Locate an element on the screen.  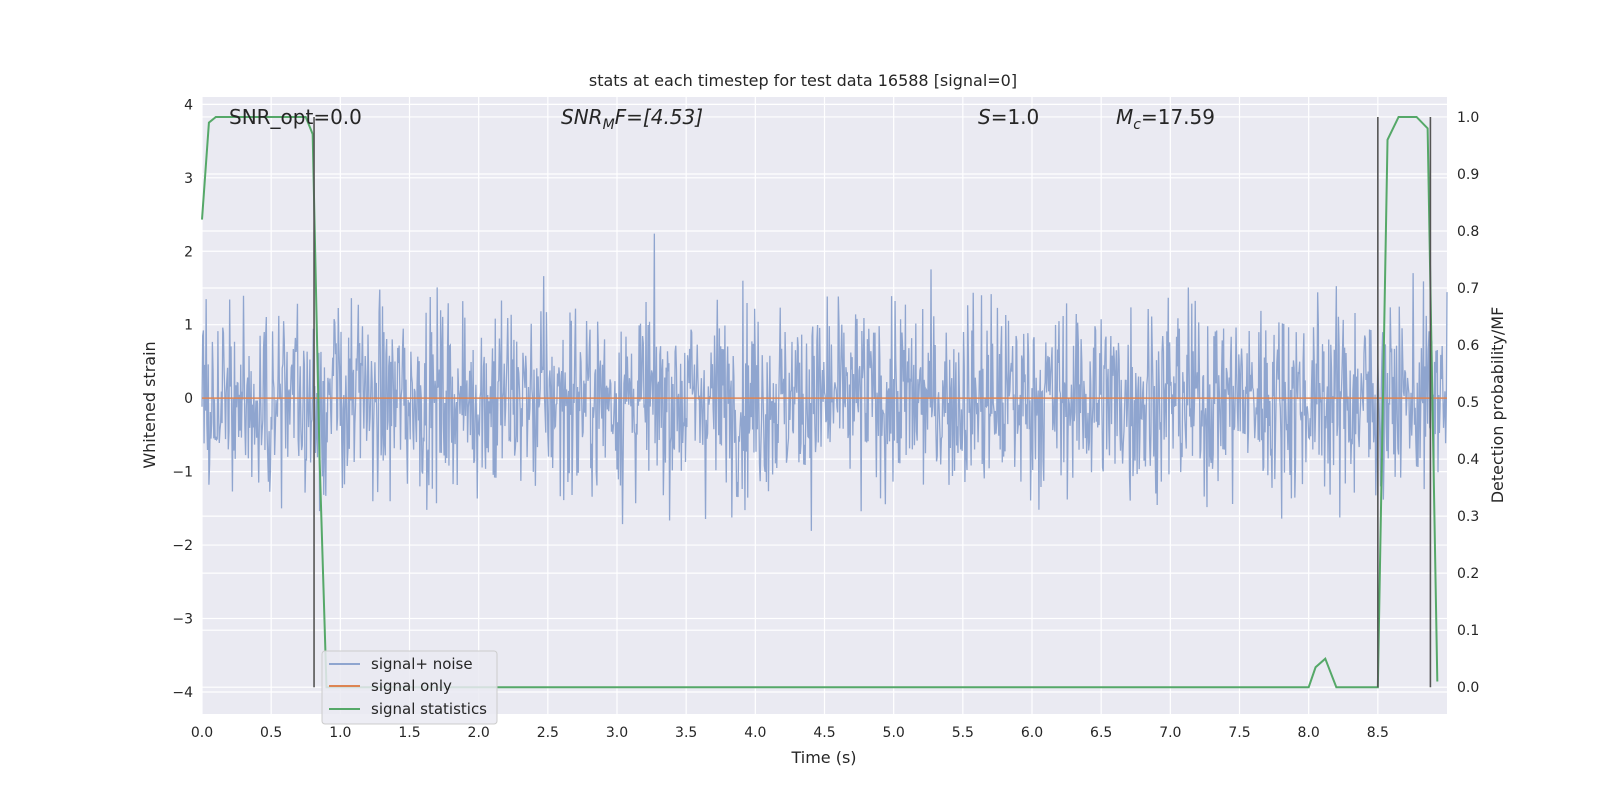
mc-var: M is located at coordinates (1124, 117).